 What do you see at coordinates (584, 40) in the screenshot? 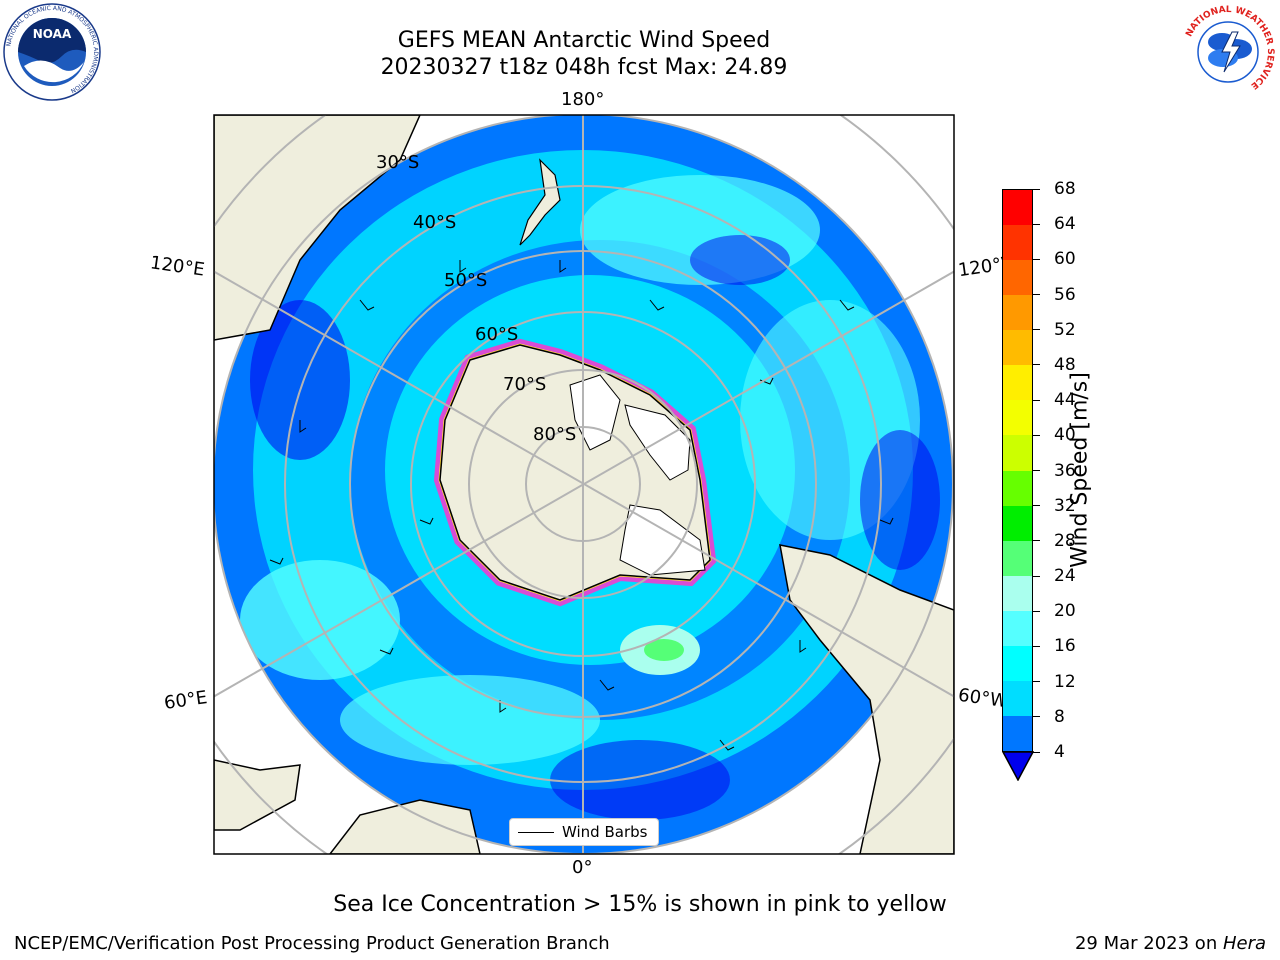
I see `chart-title: GEFS MEAN Antarctic Wind Speed` at bounding box center [584, 40].